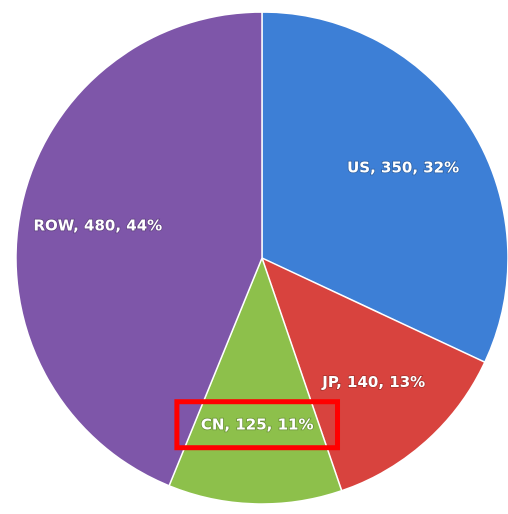  I want to click on slice-label: US, 350, 32%, so click(403, 168).